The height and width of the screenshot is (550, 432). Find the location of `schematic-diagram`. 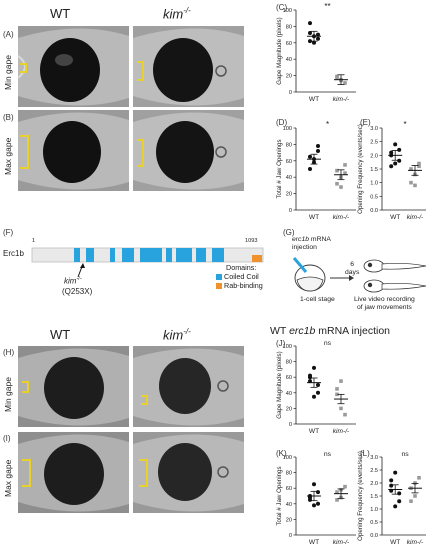

schematic-diagram is located at coordinates (359, 275).